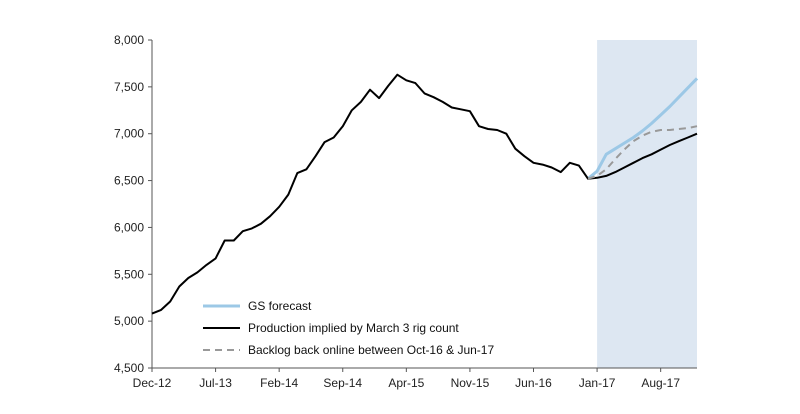 The image size is (800, 414). Describe the element at coordinates (597, 383) in the screenshot. I see `x-tick-label: Jan-17` at that location.